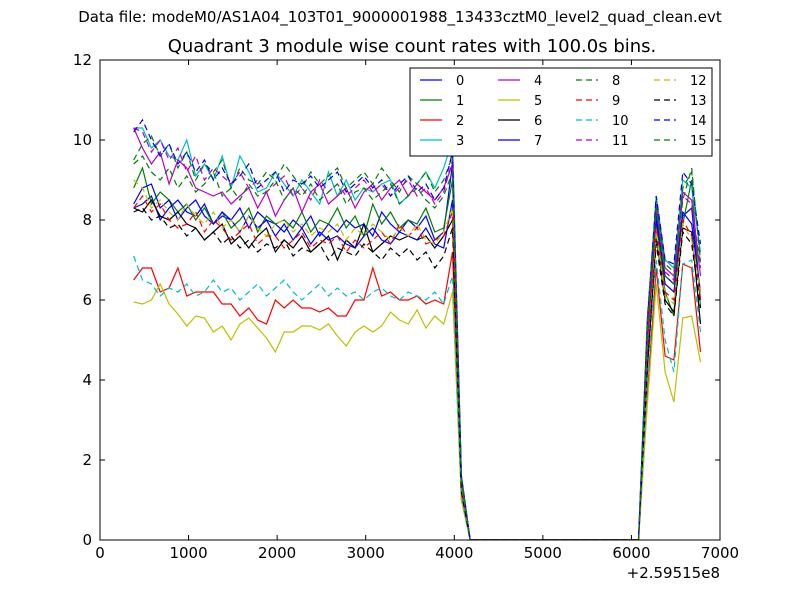  What do you see at coordinates (82, 140) in the screenshot?
I see `y-tick-label: 10` at bounding box center [82, 140].